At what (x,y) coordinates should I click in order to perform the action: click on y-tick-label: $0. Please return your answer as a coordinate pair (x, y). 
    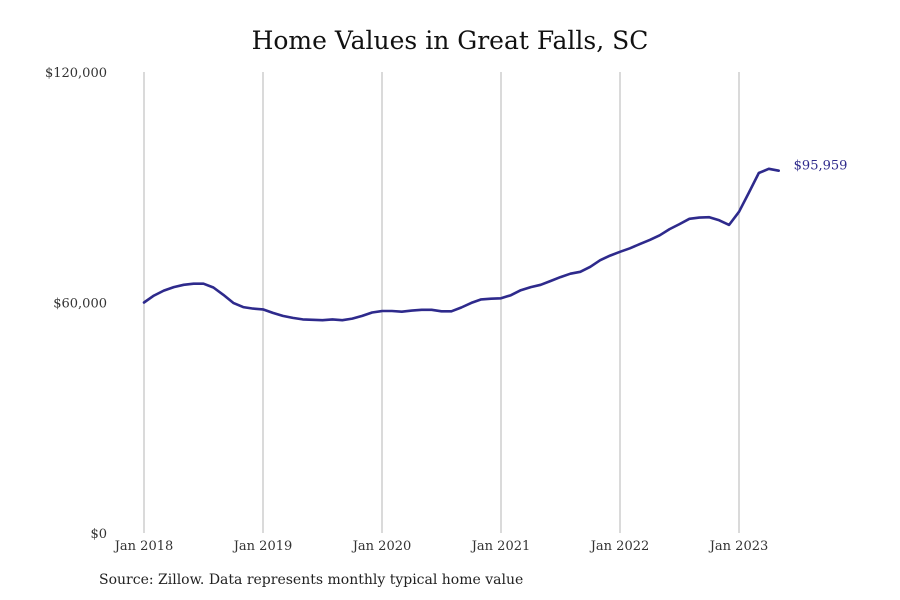
    Looking at the image, I should click on (98, 534).